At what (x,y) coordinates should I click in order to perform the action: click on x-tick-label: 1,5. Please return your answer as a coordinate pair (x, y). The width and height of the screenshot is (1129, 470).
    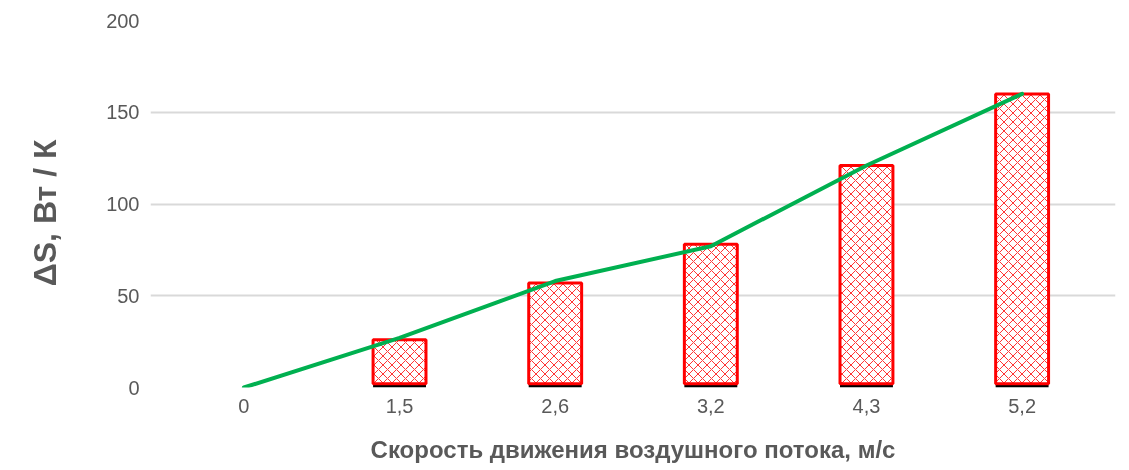
    Looking at the image, I should click on (399, 405).